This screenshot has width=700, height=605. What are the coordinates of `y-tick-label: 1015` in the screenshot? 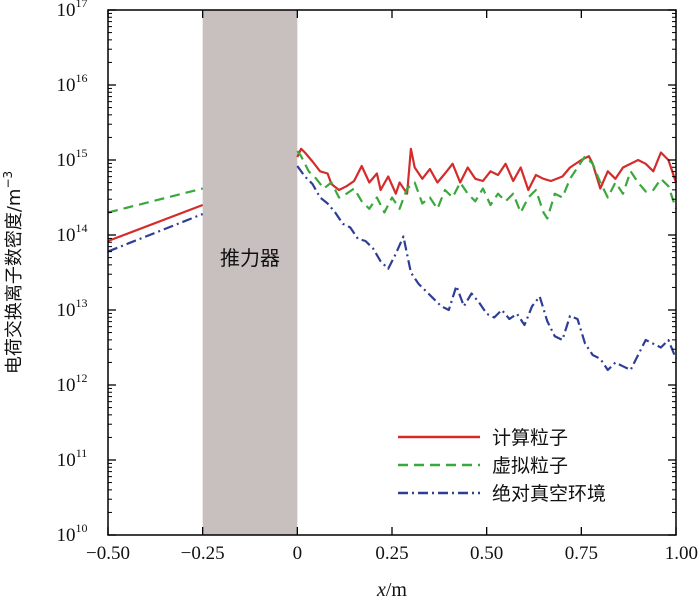 It's located at (72, 158).